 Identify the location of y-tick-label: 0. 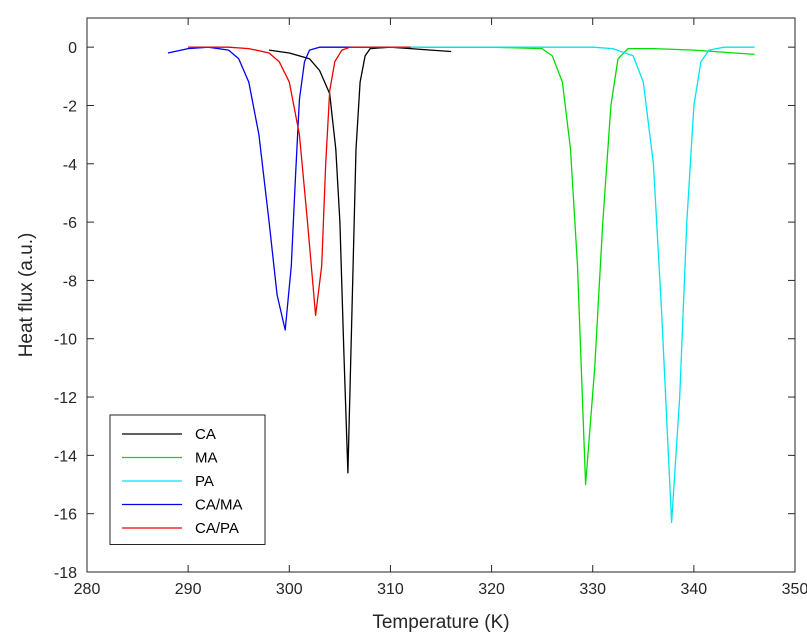
(72, 48).